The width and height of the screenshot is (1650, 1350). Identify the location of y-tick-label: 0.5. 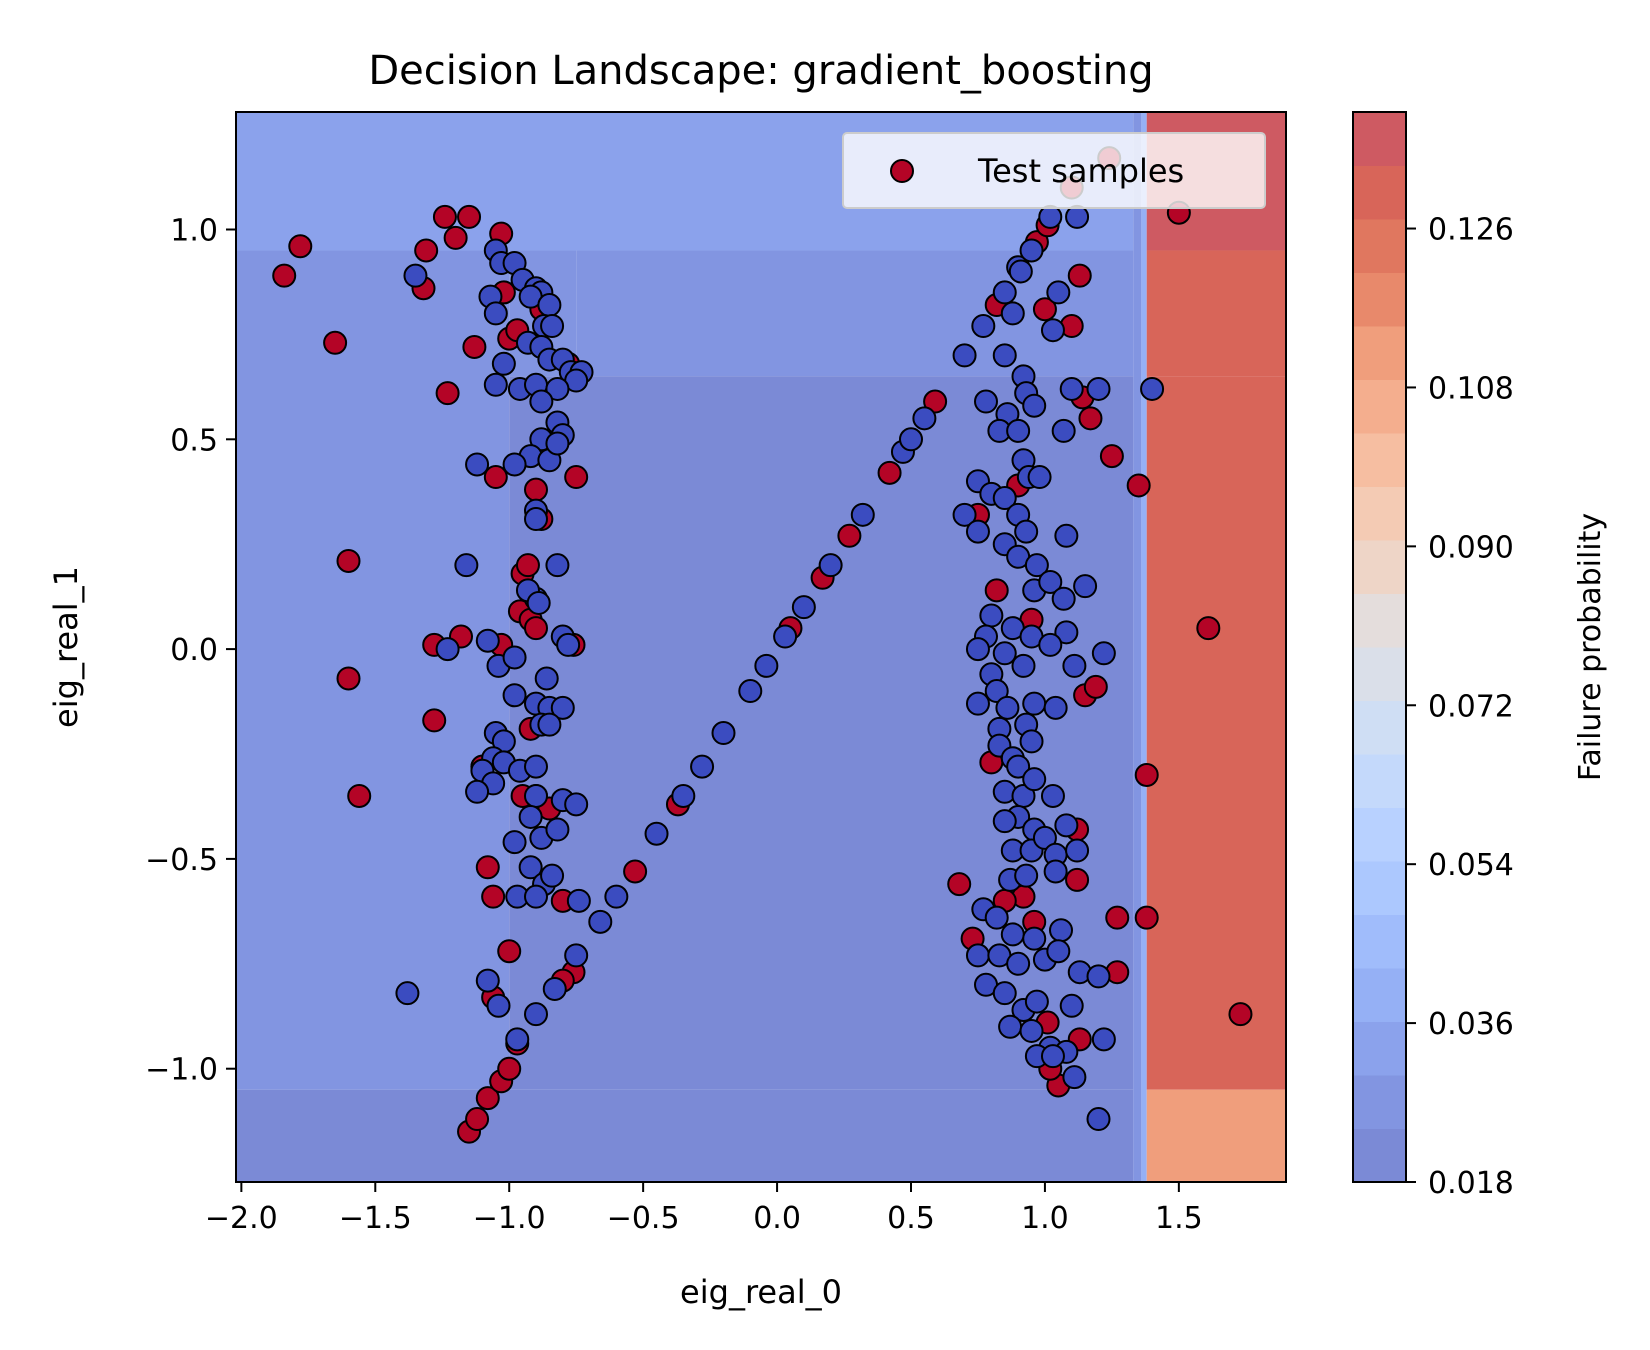
(194, 440).